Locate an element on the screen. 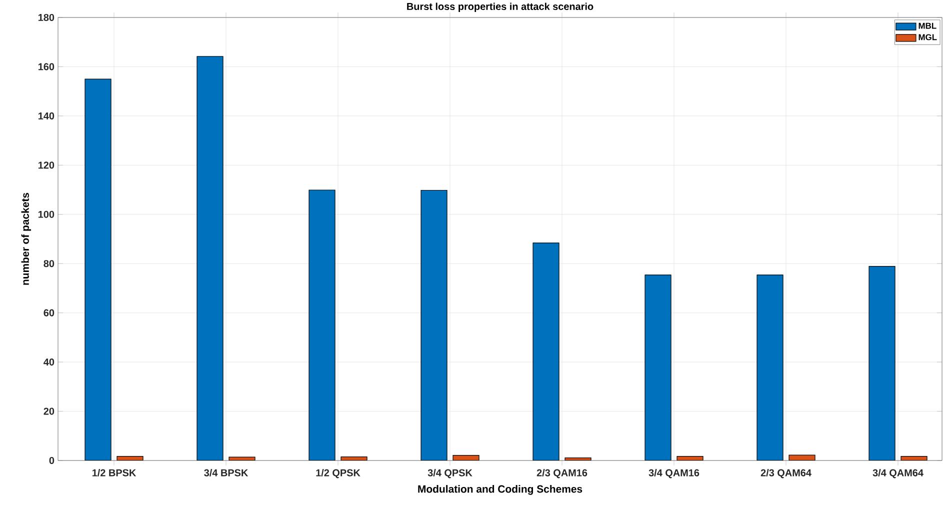 This screenshot has height=514, width=943. x-tick-label: 3/4 BPSK is located at coordinates (226, 472).